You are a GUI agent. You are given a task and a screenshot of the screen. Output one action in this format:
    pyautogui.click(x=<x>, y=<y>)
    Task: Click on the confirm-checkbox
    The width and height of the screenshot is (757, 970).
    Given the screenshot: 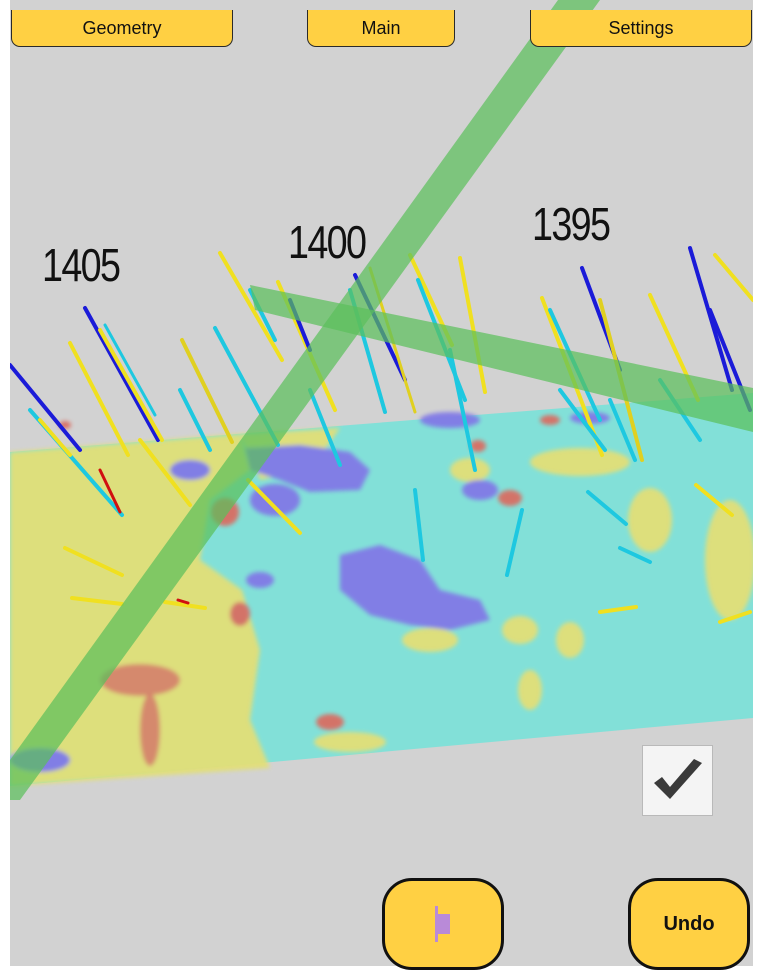 What is the action you would take?
    pyautogui.click(x=677, y=780)
    